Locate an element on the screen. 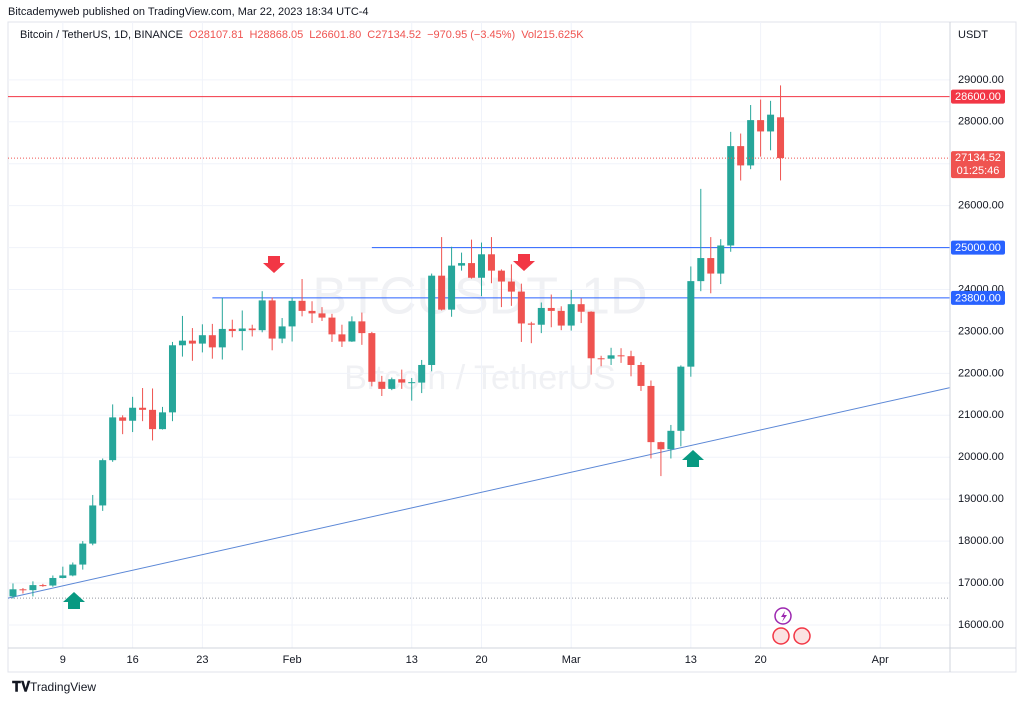 Image resolution: width=1024 pixels, height=702 pixels. legend-item: C27134.52 is located at coordinates (394, 35).